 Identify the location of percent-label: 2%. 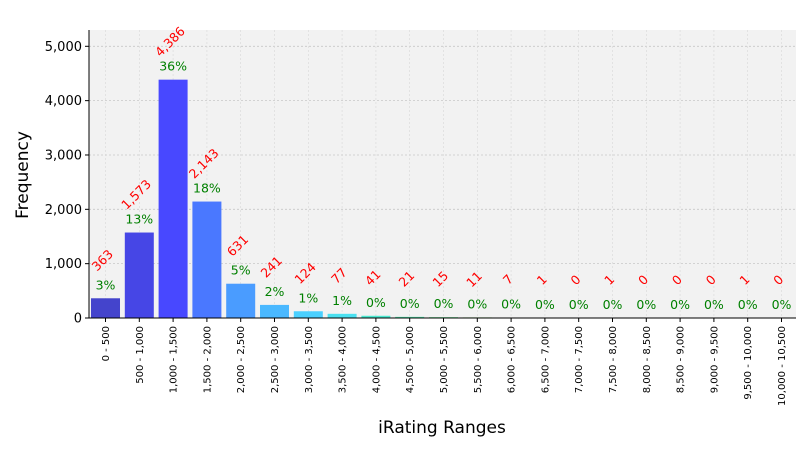
(275, 291).